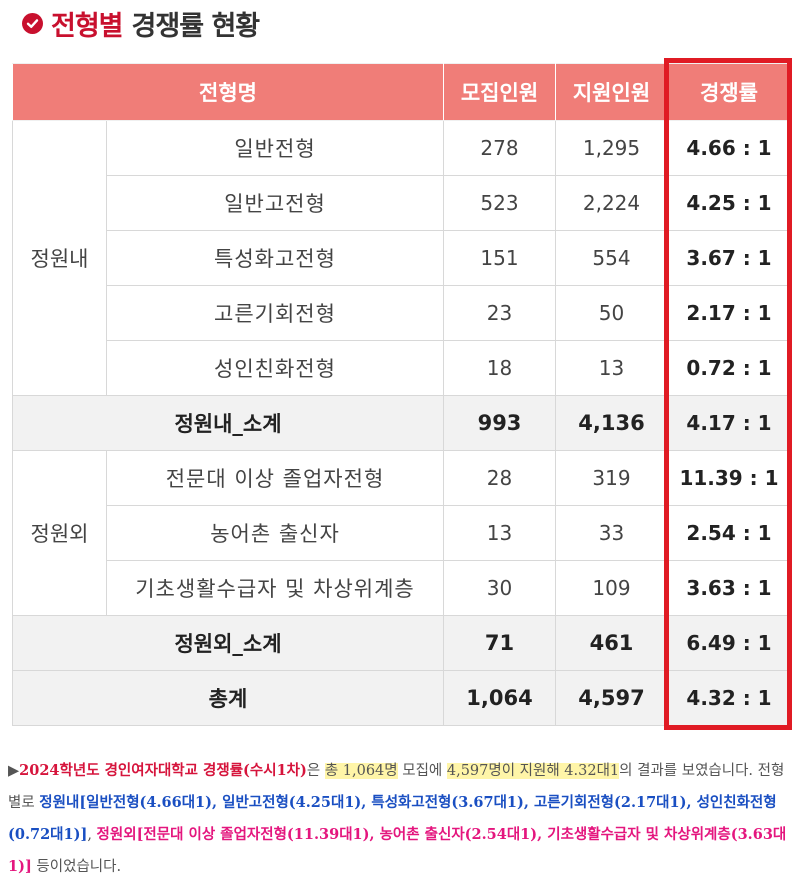  Describe the element at coordinates (533, 771) in the screenshot. I see `summary-highlight-applicants: 4,597명이 지원해 4.32대1` at that location.